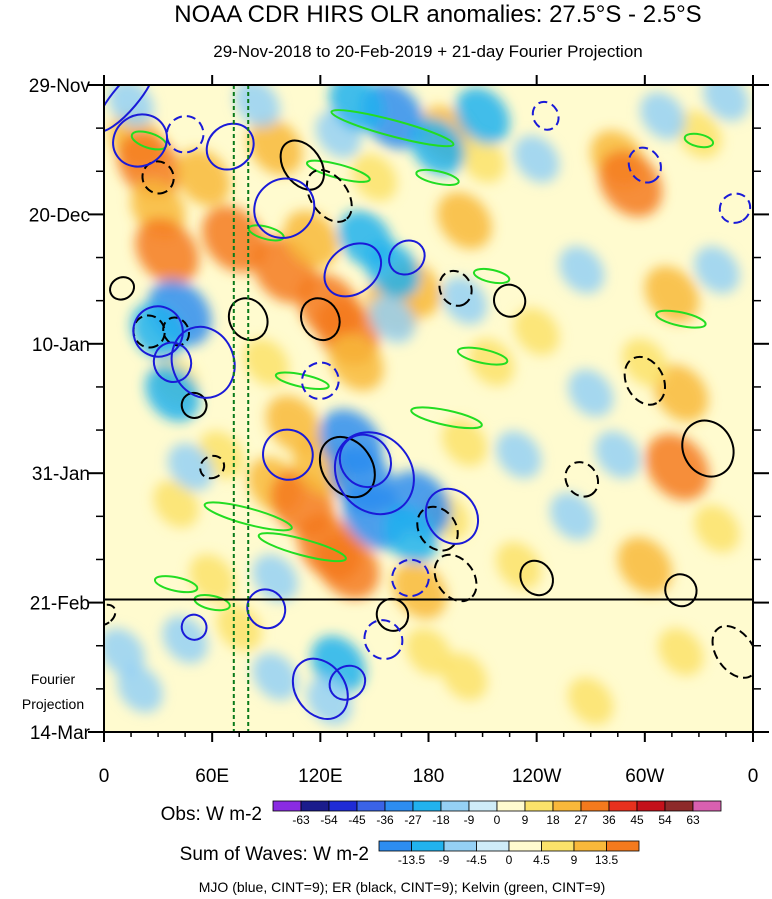  Describe the element at coordinates (429, 776) in the screenshot. I see `x-tick-label-3: 180` at that location.